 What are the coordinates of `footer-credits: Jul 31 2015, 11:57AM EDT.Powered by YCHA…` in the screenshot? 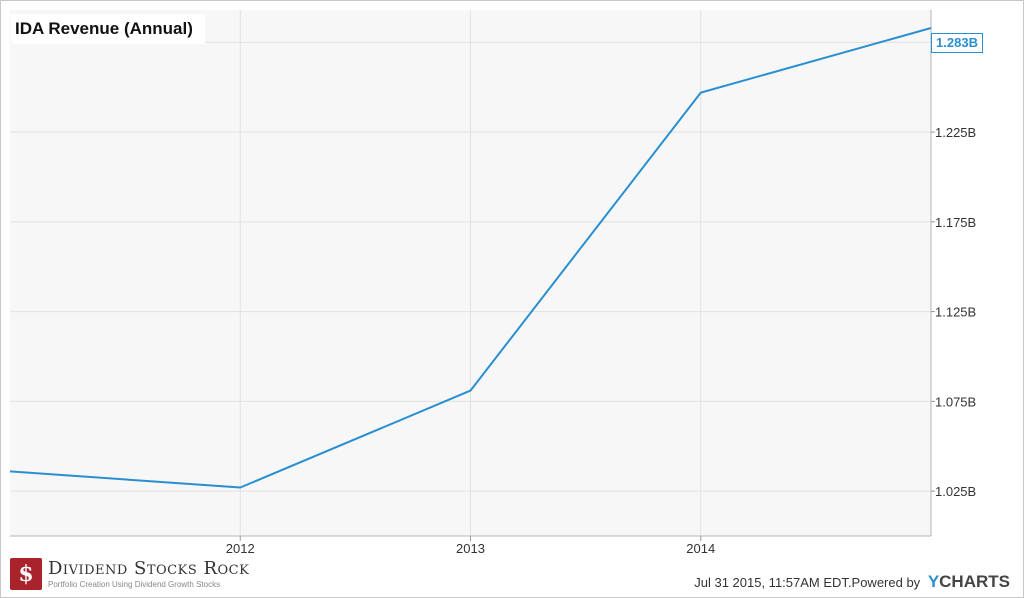 It's located at (852, 582).